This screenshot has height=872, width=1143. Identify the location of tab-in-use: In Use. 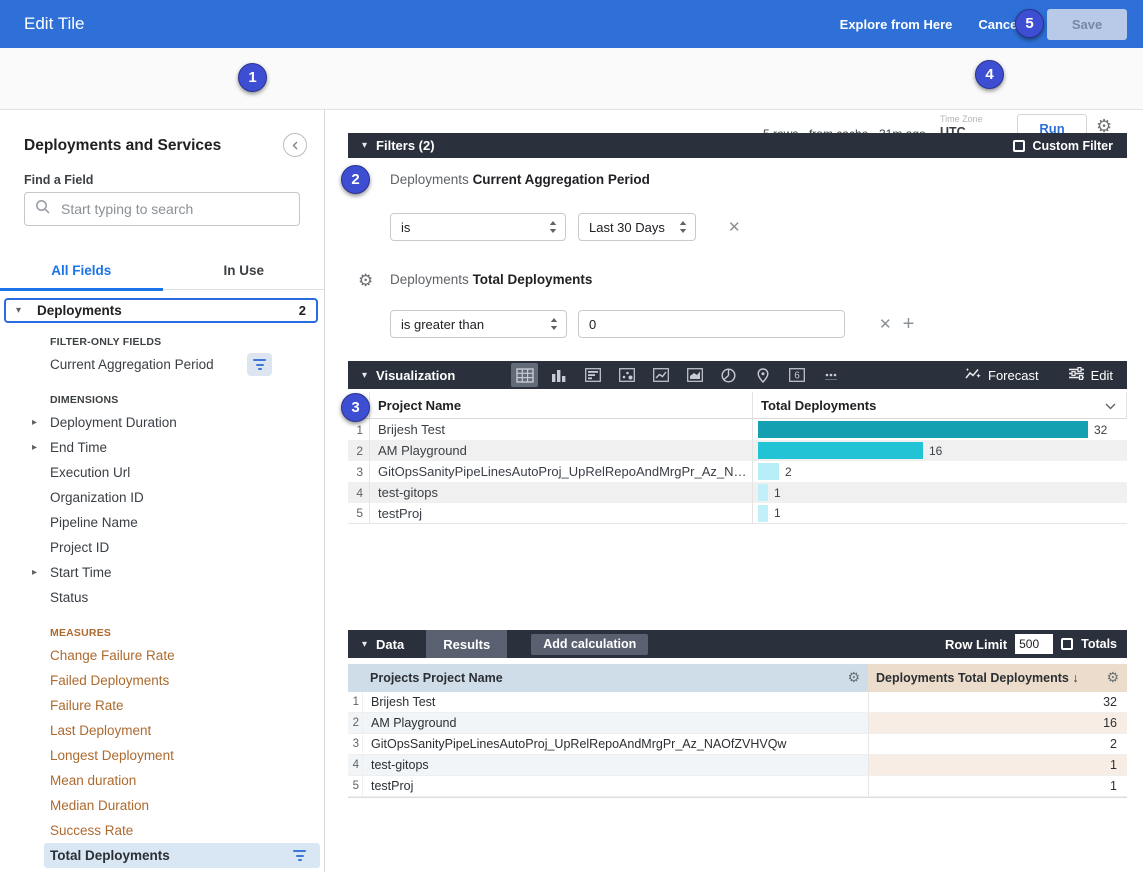
(243, 270).